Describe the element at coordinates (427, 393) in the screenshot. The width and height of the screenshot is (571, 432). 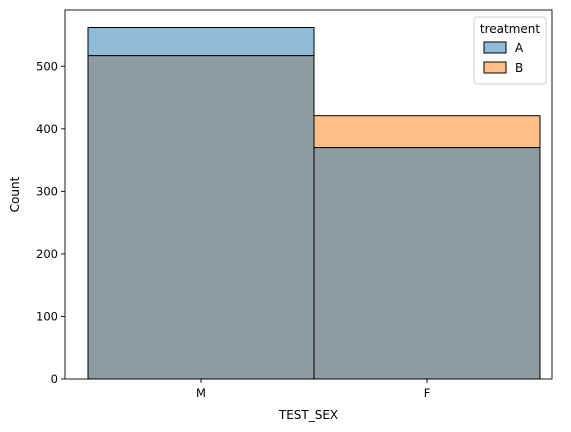
I see `x-tick-label-f: F` at that location.